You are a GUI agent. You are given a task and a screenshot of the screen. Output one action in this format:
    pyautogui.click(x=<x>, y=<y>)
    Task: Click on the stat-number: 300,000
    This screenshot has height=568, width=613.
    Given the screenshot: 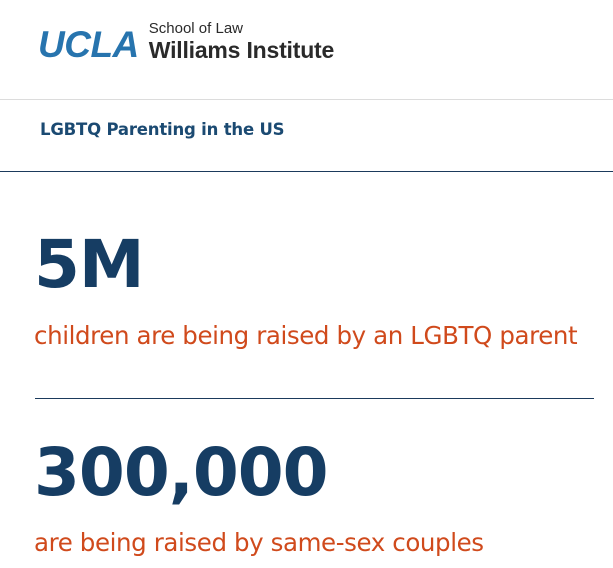 What is the action you would take?
    pyautogui.click(x=181, y=472)
    